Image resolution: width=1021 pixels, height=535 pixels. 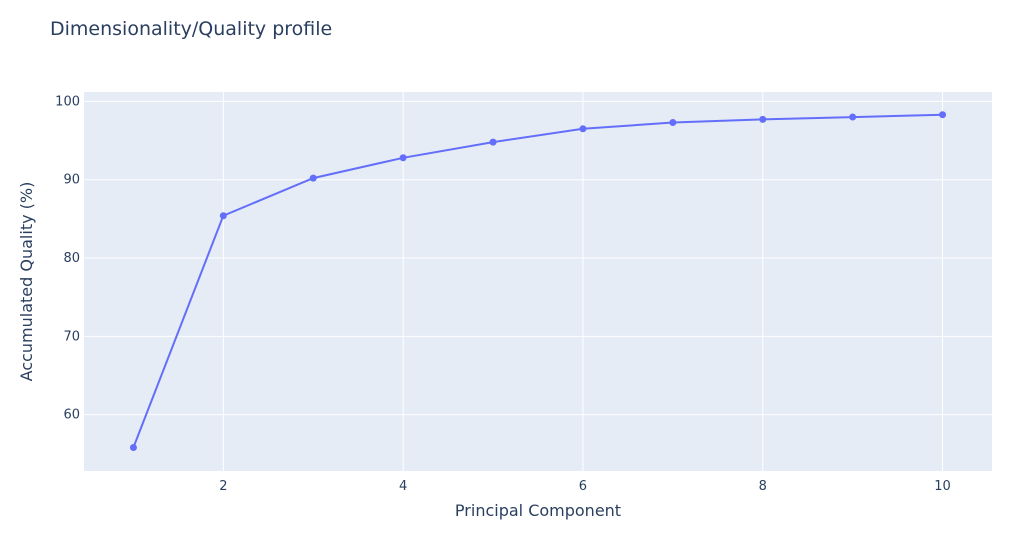 I want to click on x-axis-label: Principal Component, so click(x=538, y=510).